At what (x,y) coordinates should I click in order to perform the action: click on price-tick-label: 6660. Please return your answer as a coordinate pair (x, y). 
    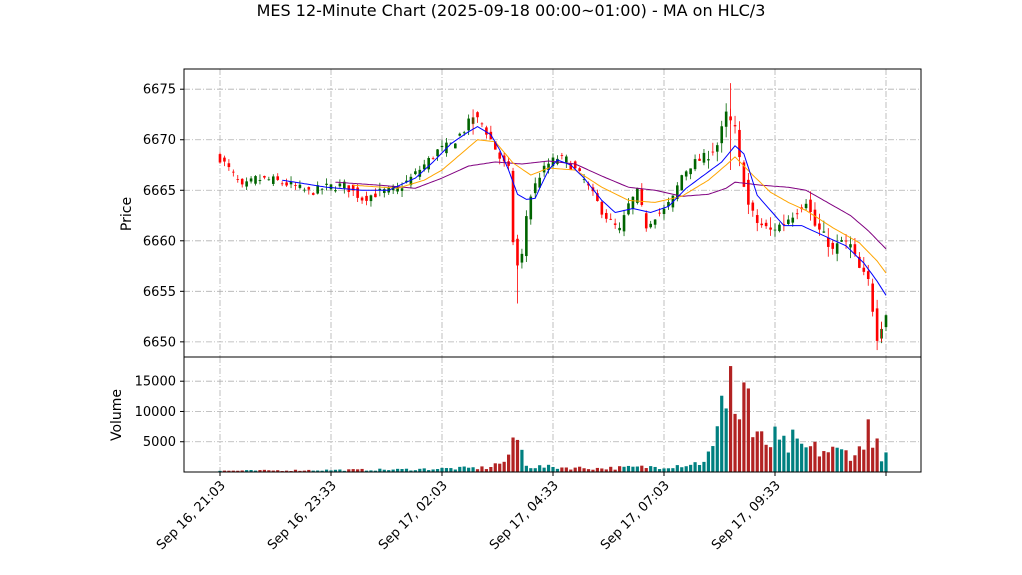
    Looking at the image, I should click on (159, 241).